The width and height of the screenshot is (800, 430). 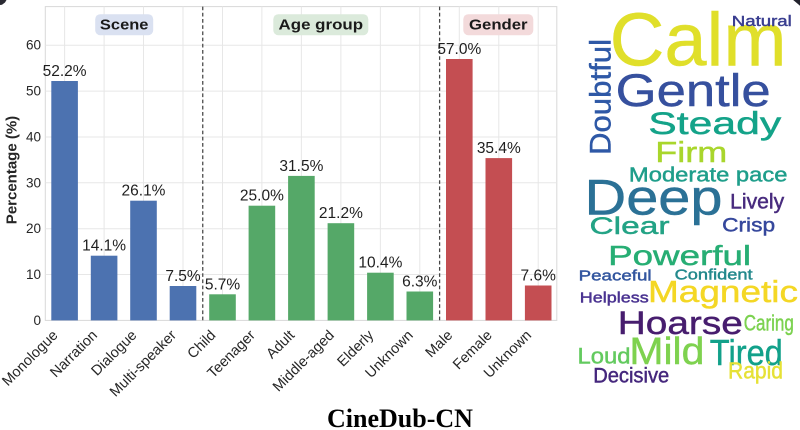 What do you see at coordinates (680, 323) in the screenshot?
I see `svg-text: Hoarse` at bounding box center [680, 323].